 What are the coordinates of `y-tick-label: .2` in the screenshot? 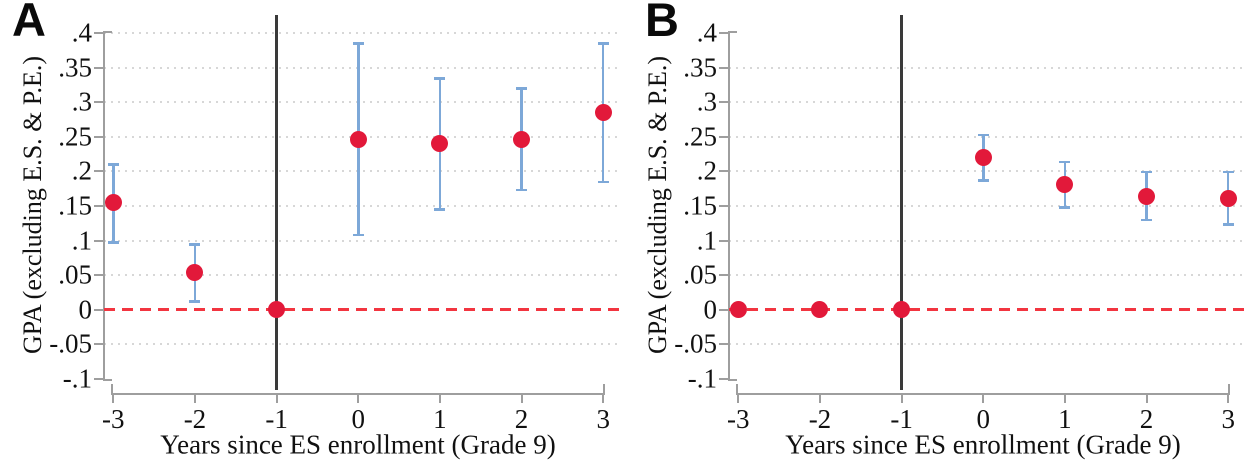 It's located at (81, 170).